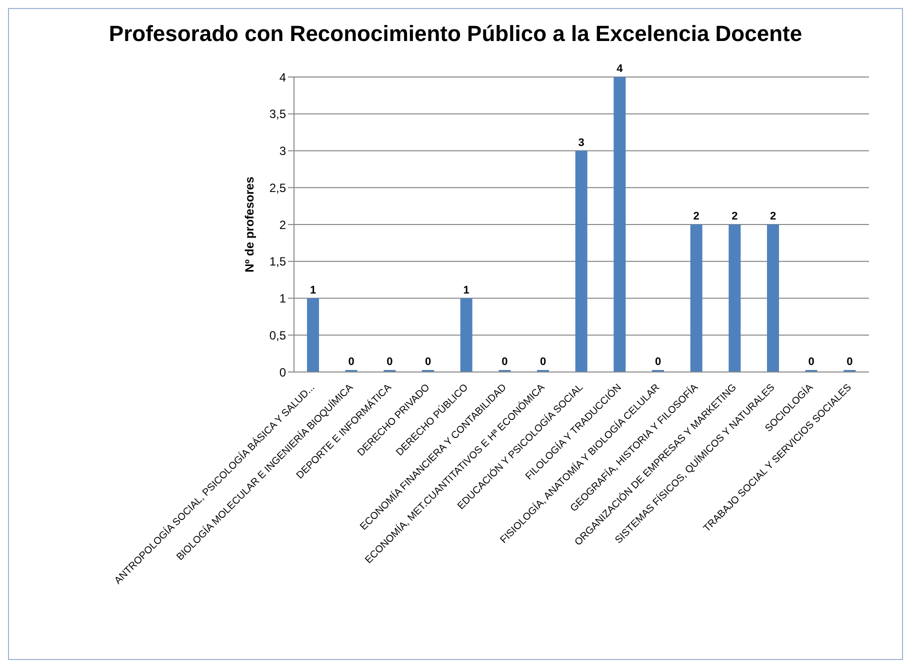 The width and height of the screenshot is (909, 669). Describe the element at coordinates (277, 114) in the screenshot. I see `y-tick-label: 3,5` at that location.